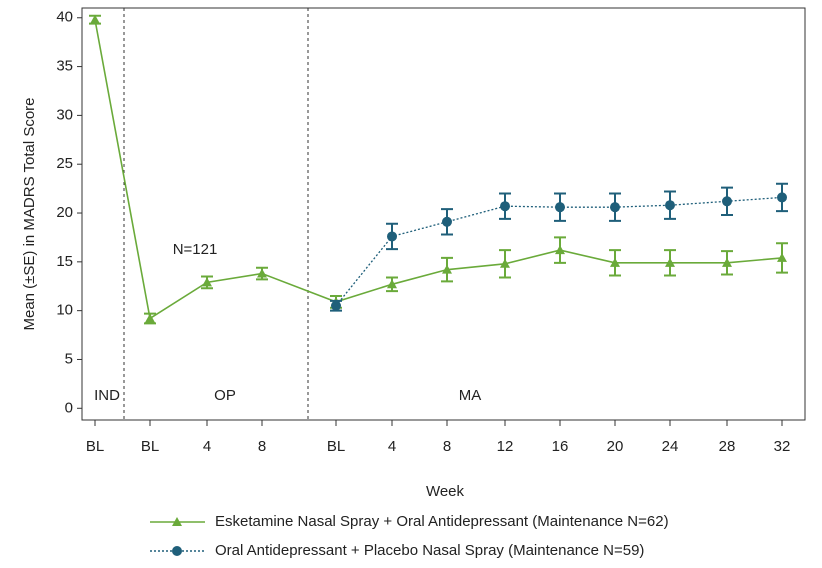 The image size is (822, 568). Describe the element at coordinates (64, 261) in the screenshot. I see `y-tick-label: 15` at that location.